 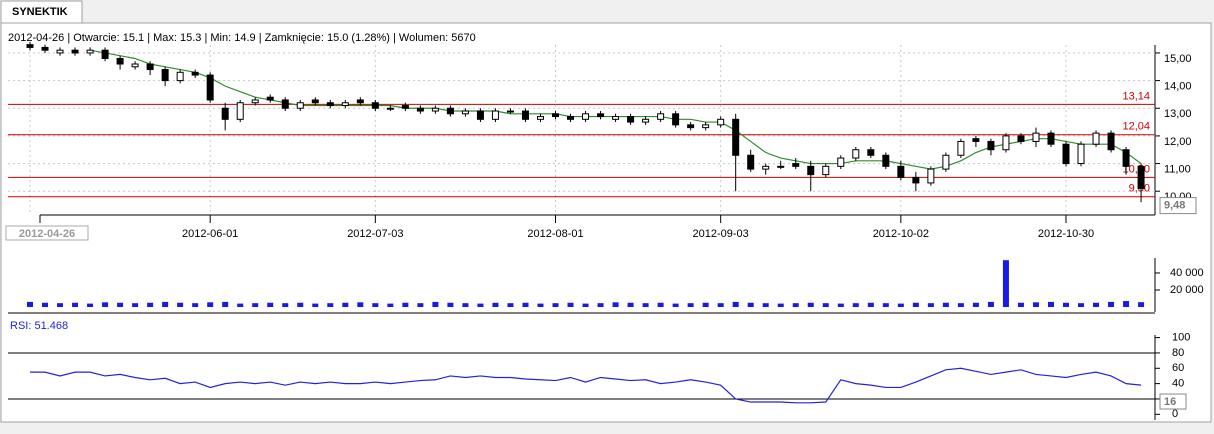 What do you see at coordinates (1181, 338) in the screenshot?
I see `rsi-tick-label: 100` at bounding box center [1181, 338].